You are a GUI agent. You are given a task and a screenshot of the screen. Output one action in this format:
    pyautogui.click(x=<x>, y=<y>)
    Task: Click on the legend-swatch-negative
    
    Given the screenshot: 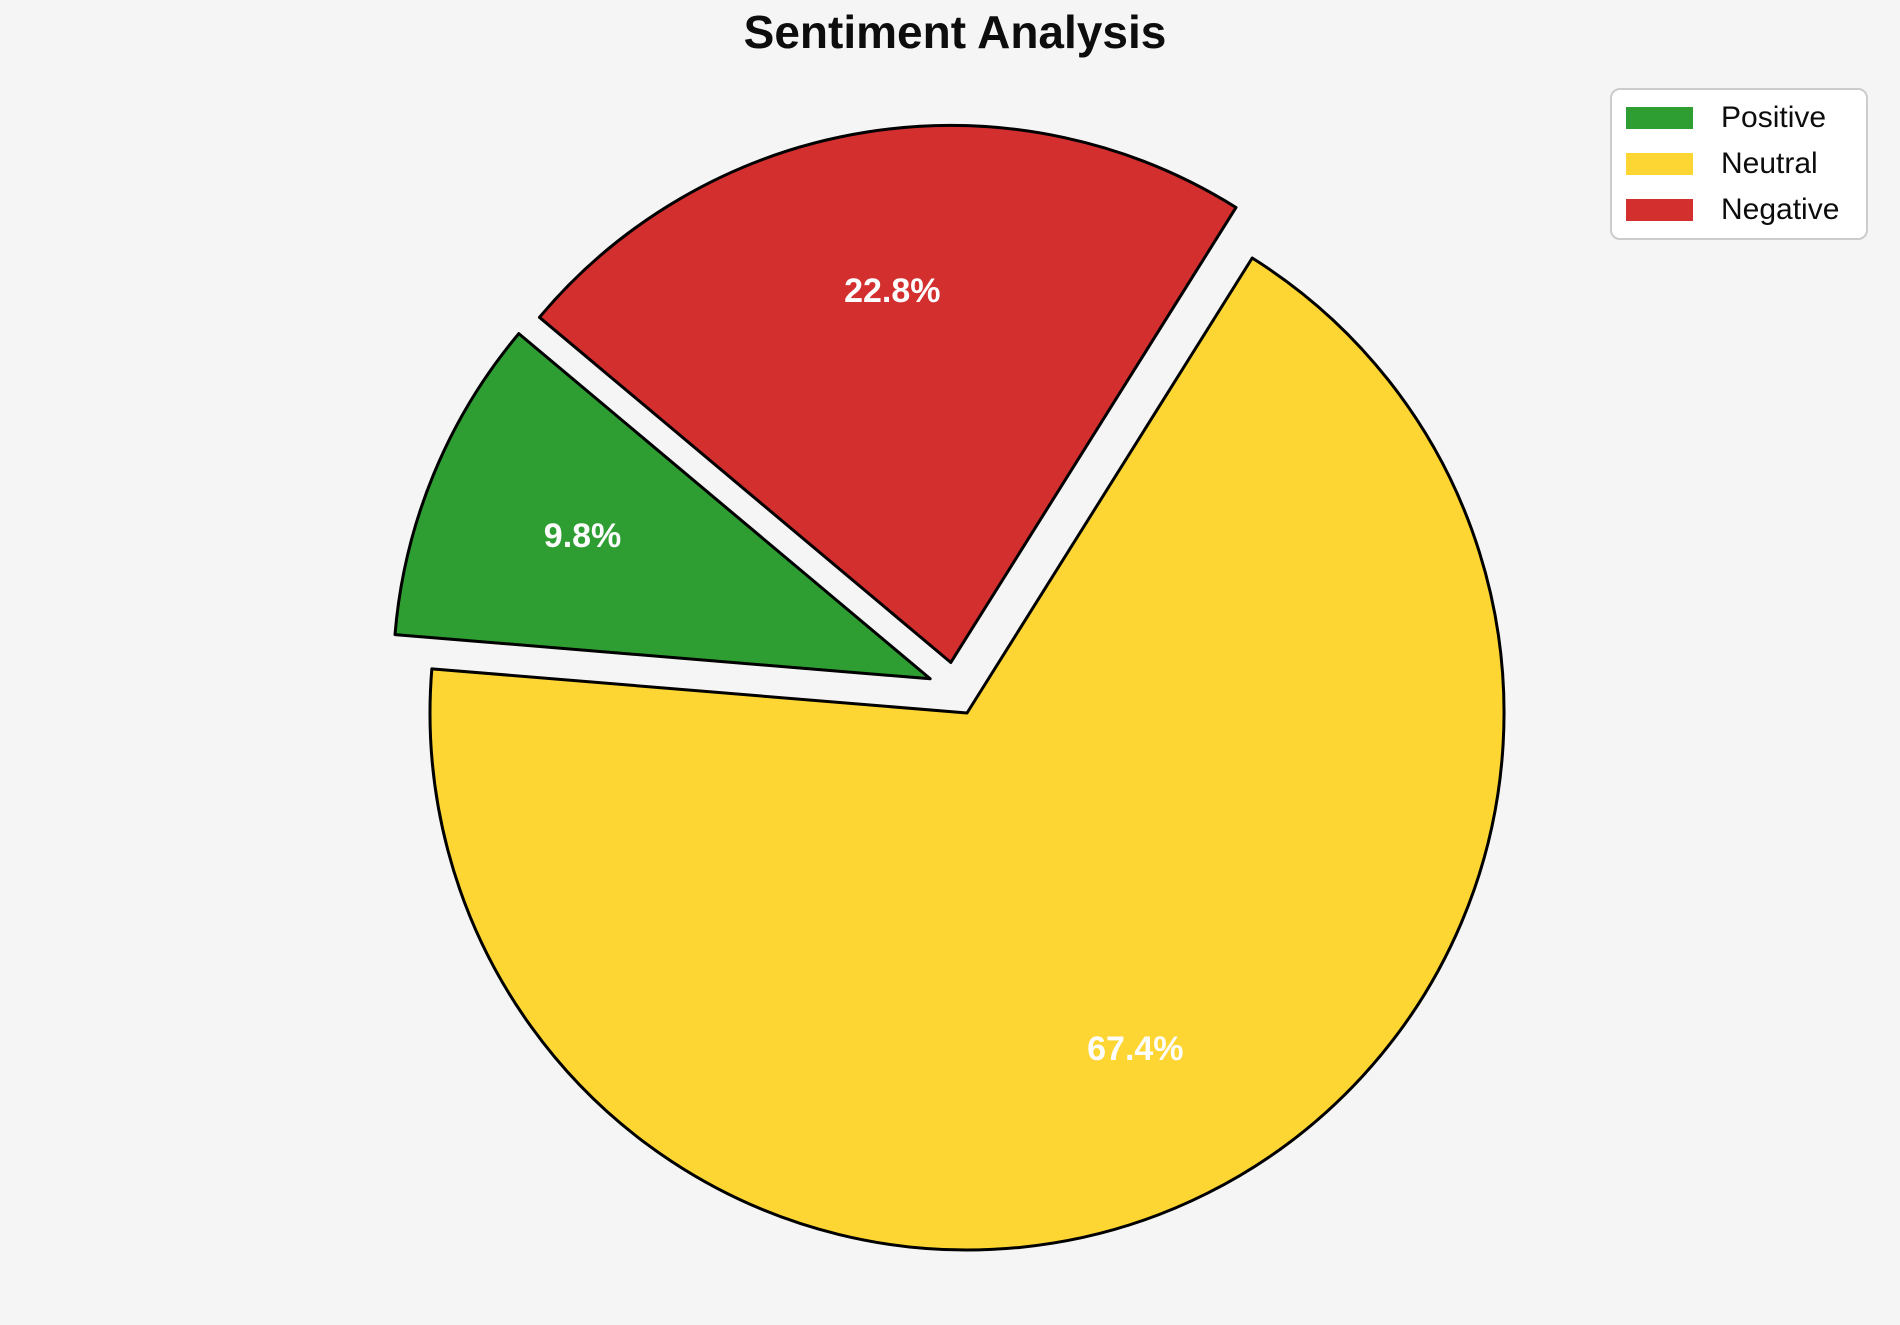 What is the action you would take?
    pyautogui.click(x=1659, y=210)
    